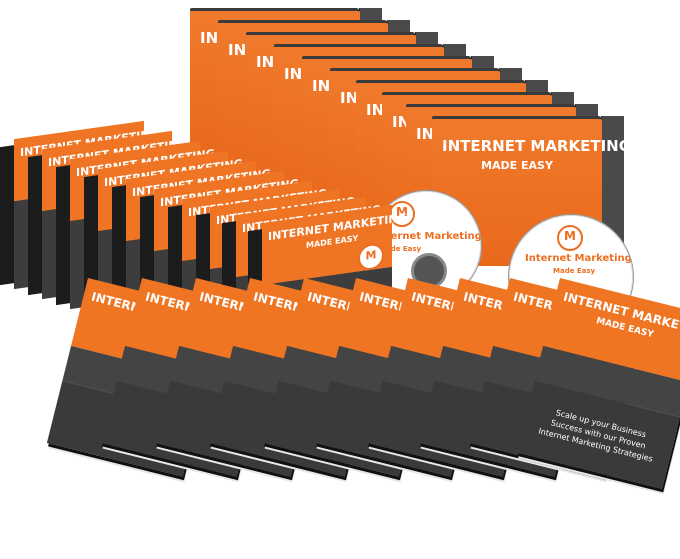 The width and height of the screenshot is (680, 559). What do you see at coordinates (578, 258) in the screenshot?
I see `disc-title: Internet Marketing` at bounding box center [578, 258].